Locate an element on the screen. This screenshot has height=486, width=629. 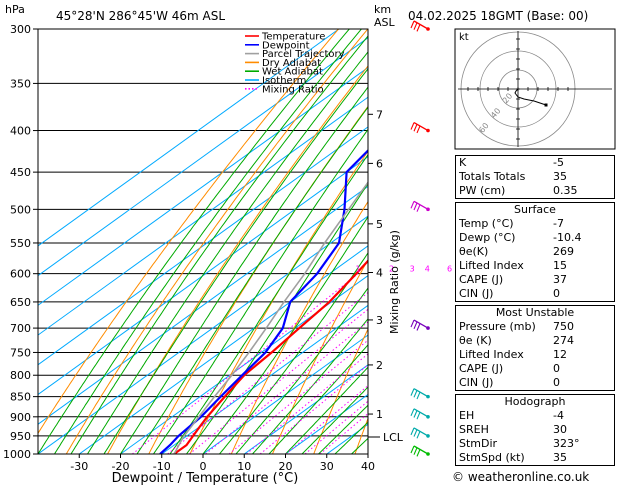
panel-row-label: Totals Totals is located at coordinates (492, 176).